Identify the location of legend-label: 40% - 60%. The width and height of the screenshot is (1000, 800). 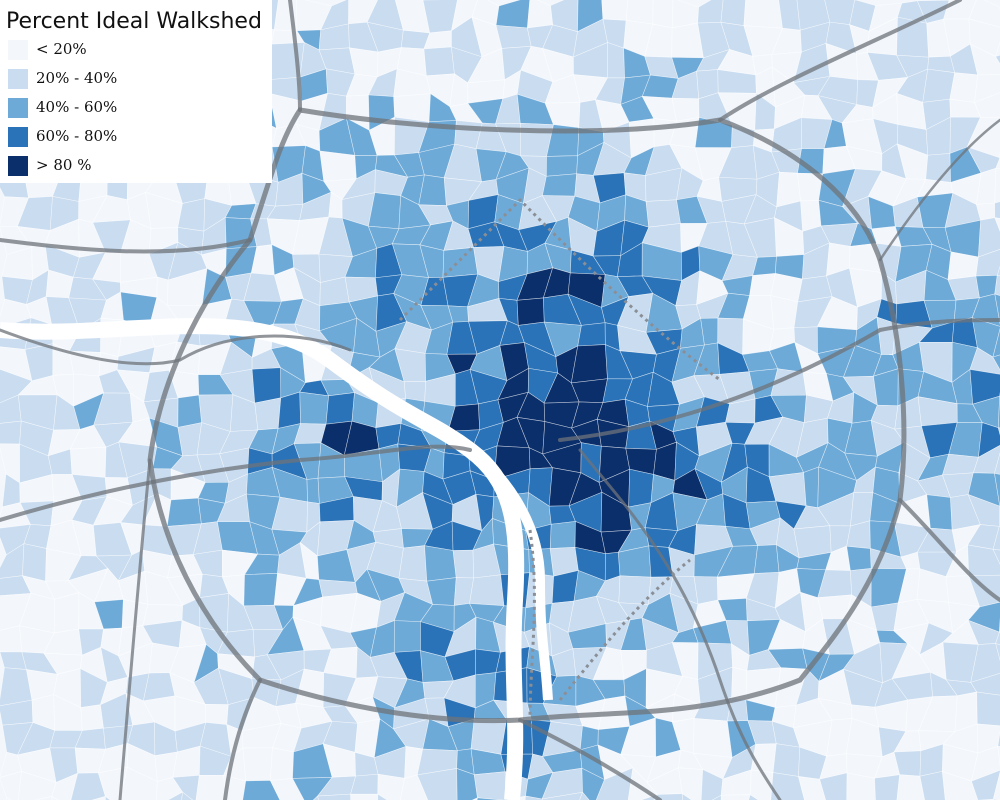
(76, 107).